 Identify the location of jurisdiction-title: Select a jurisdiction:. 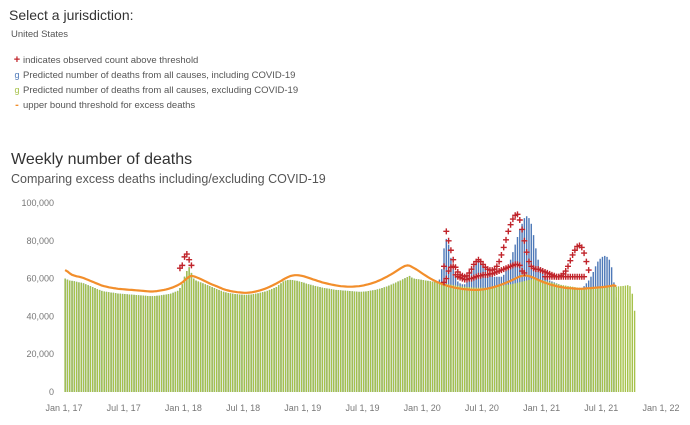
(71, 15).